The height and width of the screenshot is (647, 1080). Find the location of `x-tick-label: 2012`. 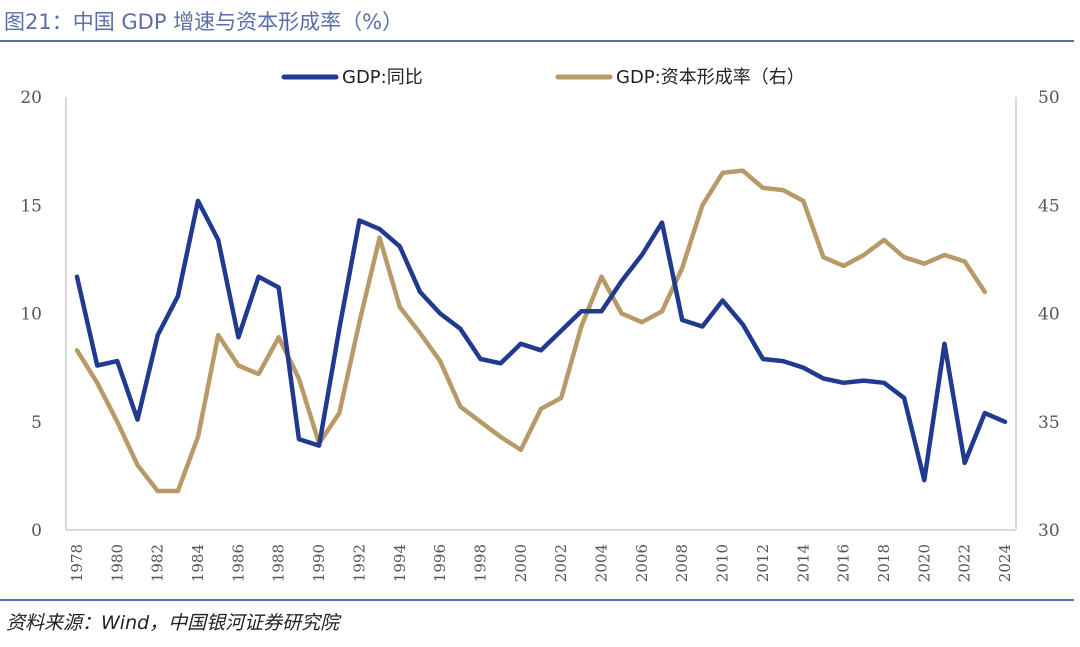

x-tick-label: 2012 is located at coordinates (763, 563).